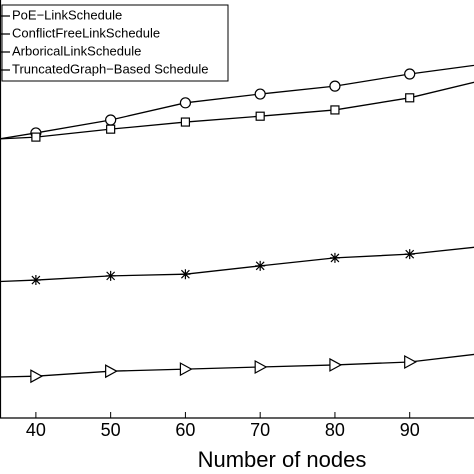 The width and height of the screenshot is (474, 474). I want to click on x-tick-label: 90, so click(410, 430).